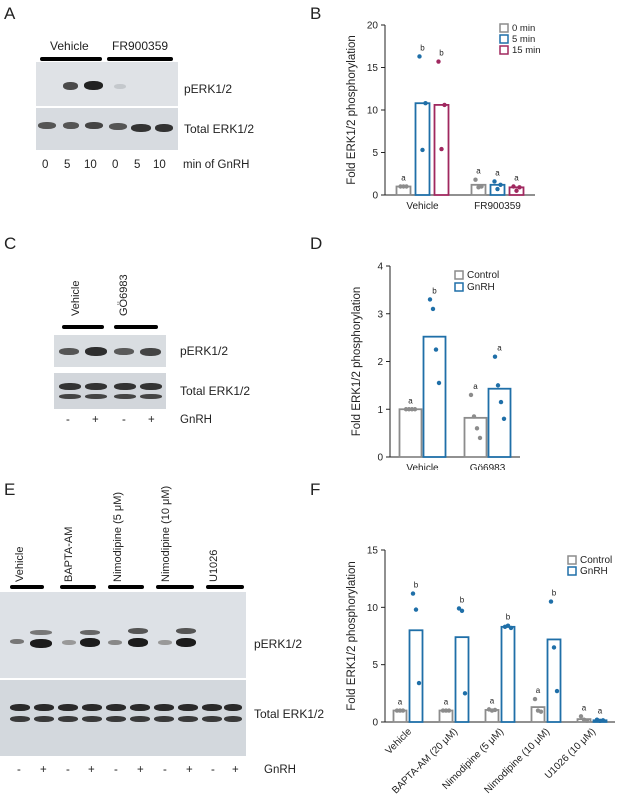  Describe the element at coordinates (124, 295) in the screenshot. I see `group-label-go6983: GÖ6983` at that location.